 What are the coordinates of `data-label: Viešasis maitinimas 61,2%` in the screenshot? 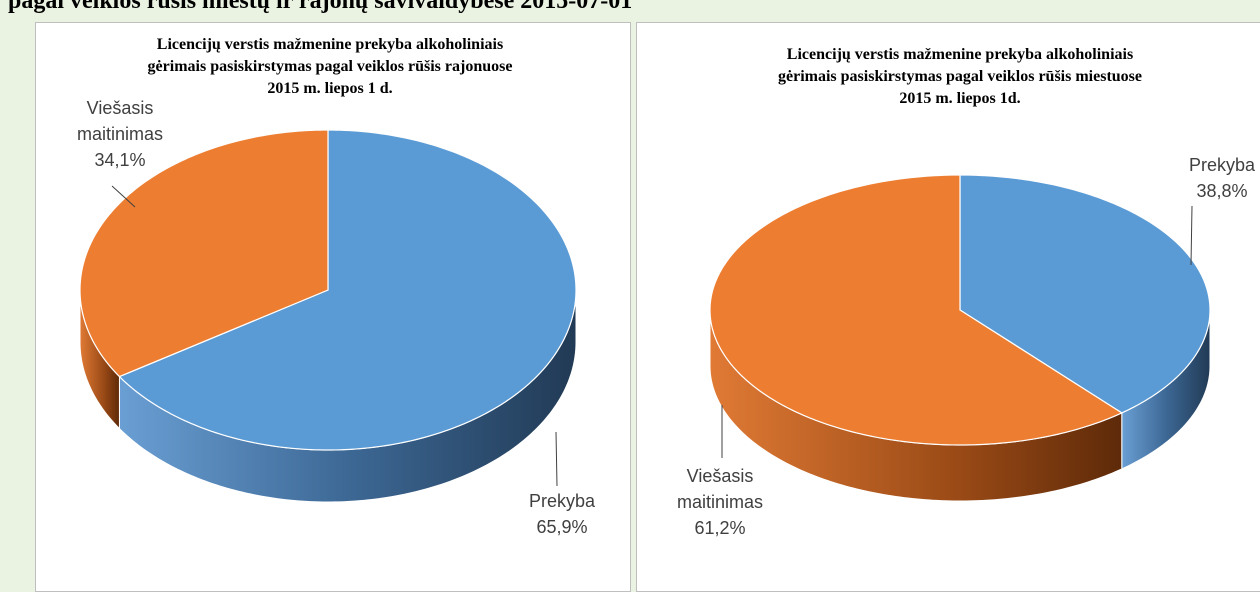 It's located at (720, 502).